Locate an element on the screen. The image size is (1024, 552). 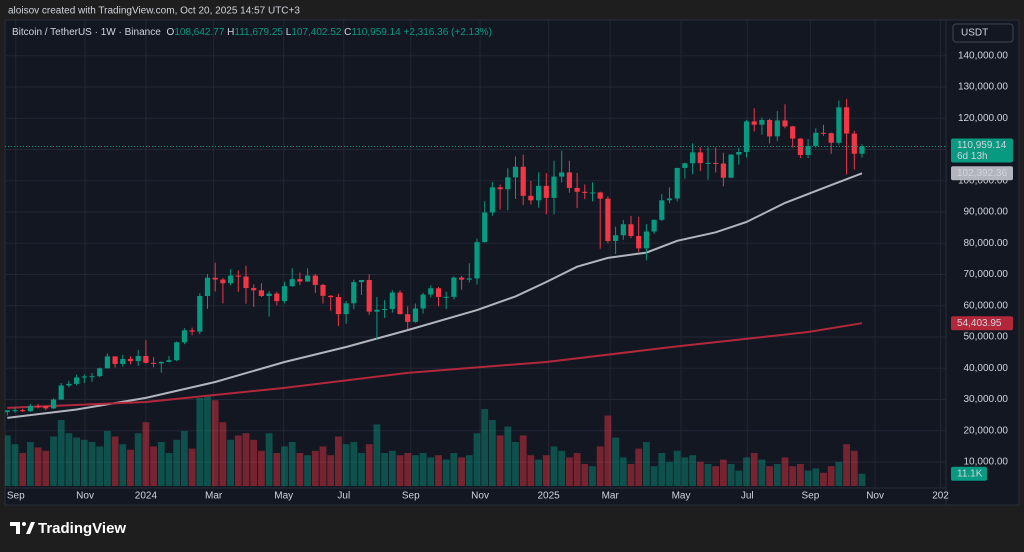
countdown: 6d 13h is located at coordinates (972, 156).